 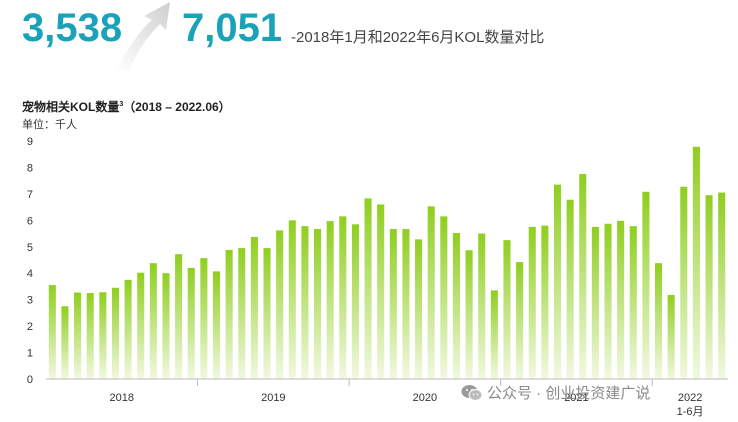 I want to click on y-tick-label: 6, so click(x=30, y=221).